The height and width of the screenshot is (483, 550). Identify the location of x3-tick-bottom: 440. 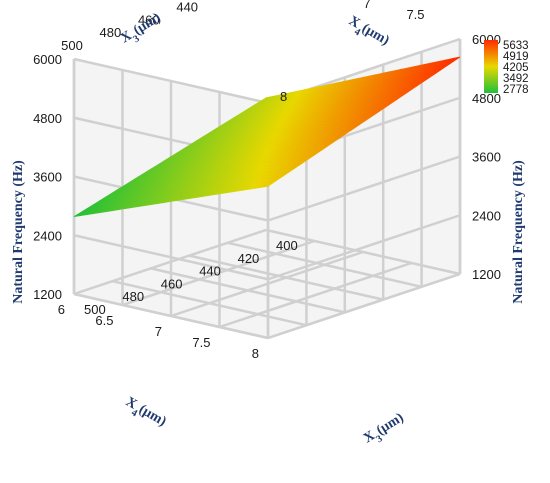
(210, 271).